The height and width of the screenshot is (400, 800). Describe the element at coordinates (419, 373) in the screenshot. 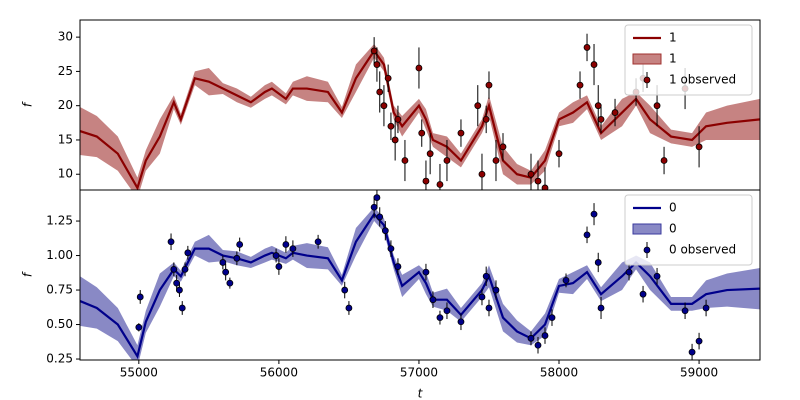

I see `x-tick-label: 57000` at that location.